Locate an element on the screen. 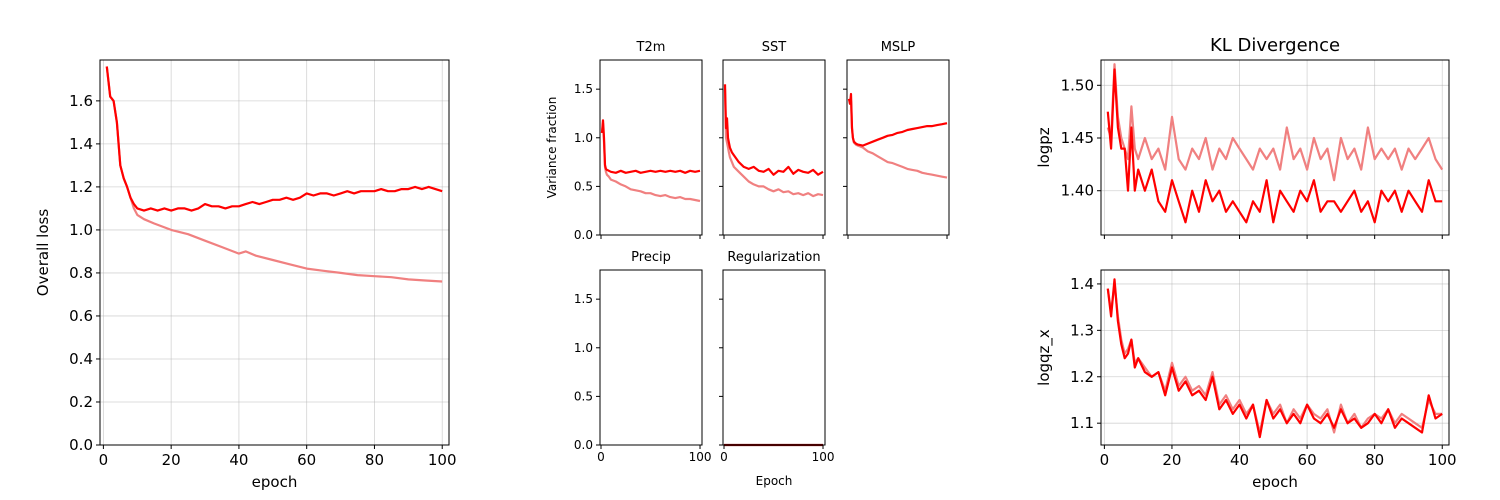  y-tick-label: 0.6 is located at coordinates (81, 316).